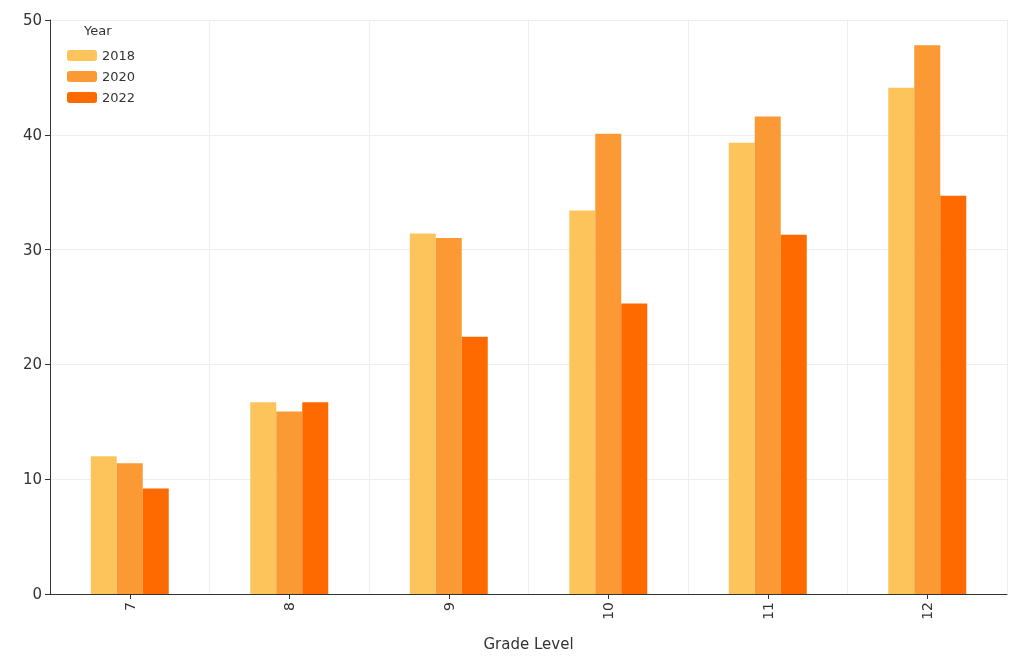 The height and width of the screenshot is (658, 1015). I want to click on y-tick-label: 40, so click(32, 134).